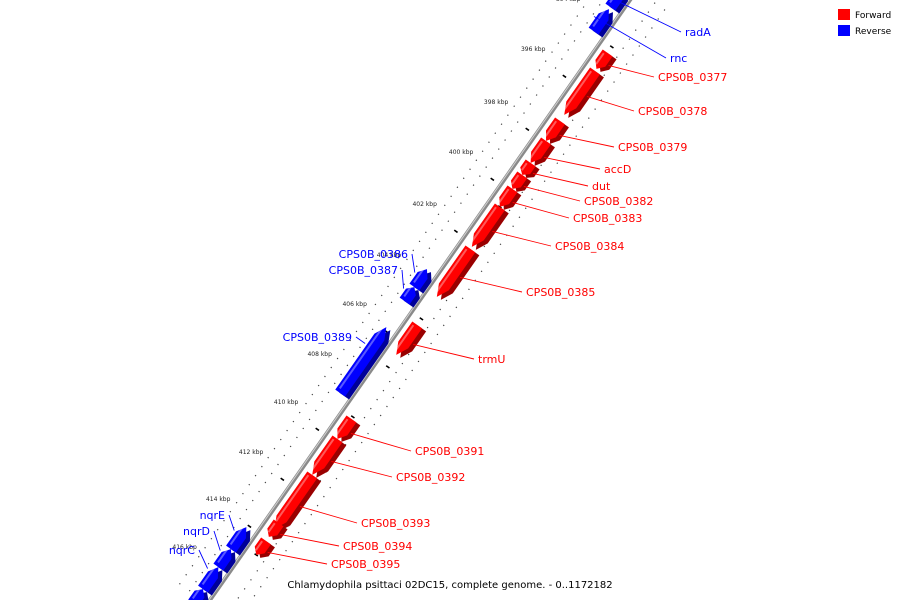 The image size is (900, 600). I want to click on legend-swatch-forward, so click(844, 14).